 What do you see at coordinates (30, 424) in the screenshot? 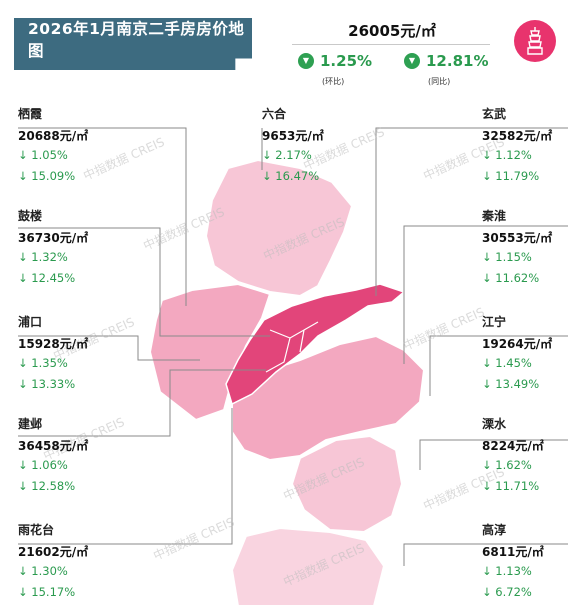
I see `district-name: 建邺` at bounding box center [30, 424].